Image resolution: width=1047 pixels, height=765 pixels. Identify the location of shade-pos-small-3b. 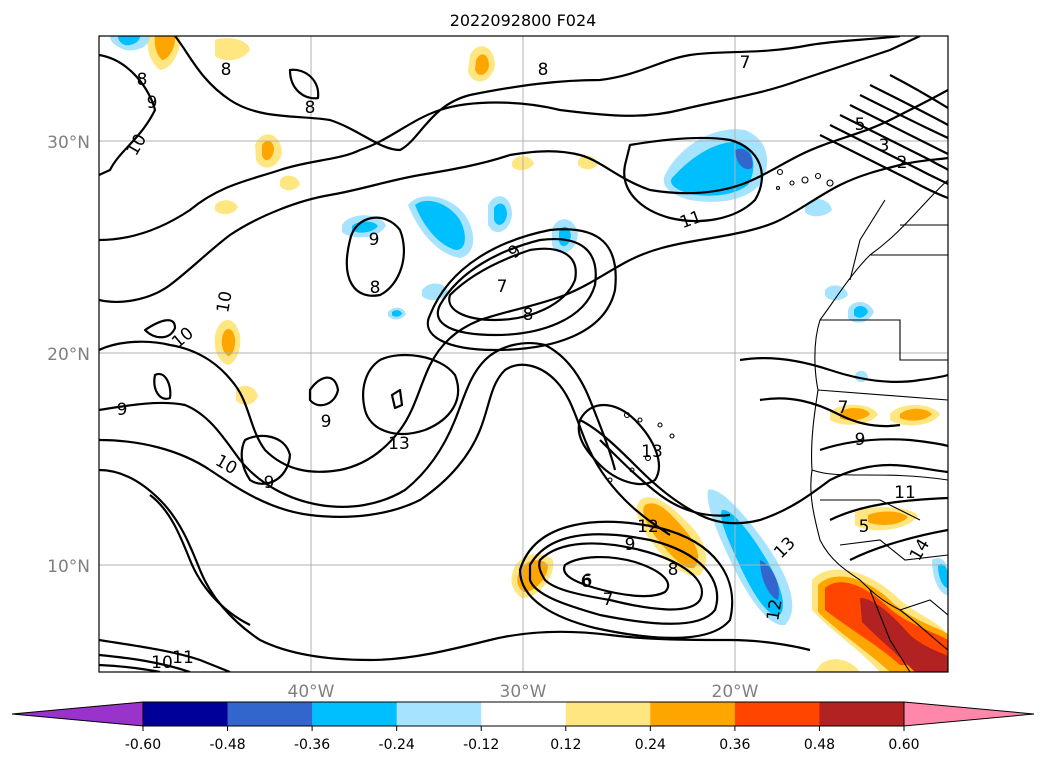
(268, 150).